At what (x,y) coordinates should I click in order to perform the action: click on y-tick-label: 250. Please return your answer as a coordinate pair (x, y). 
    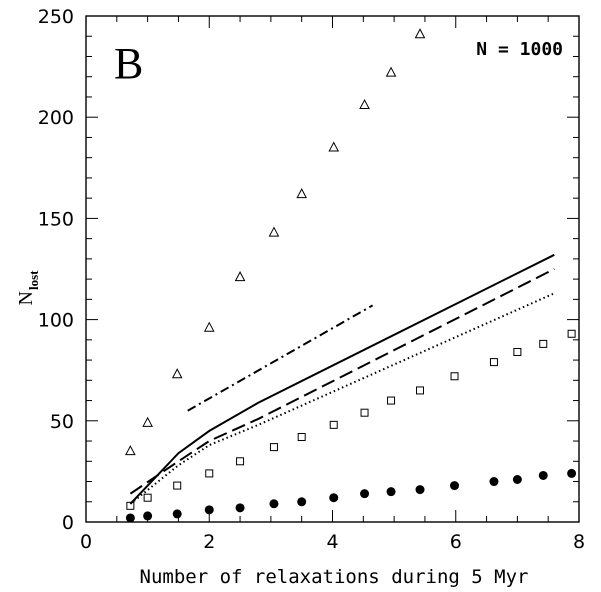
    Looking at the image, I should click on (56, 17).